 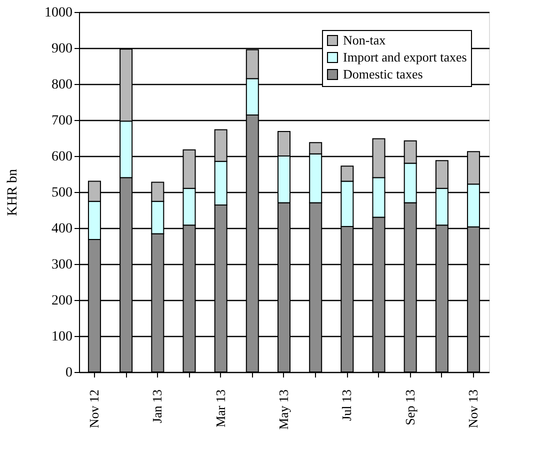 What do you see at coordinates (62, 85) in the screenshot?
I see `y-tick-label: 800` at bounding box center [62, 85].